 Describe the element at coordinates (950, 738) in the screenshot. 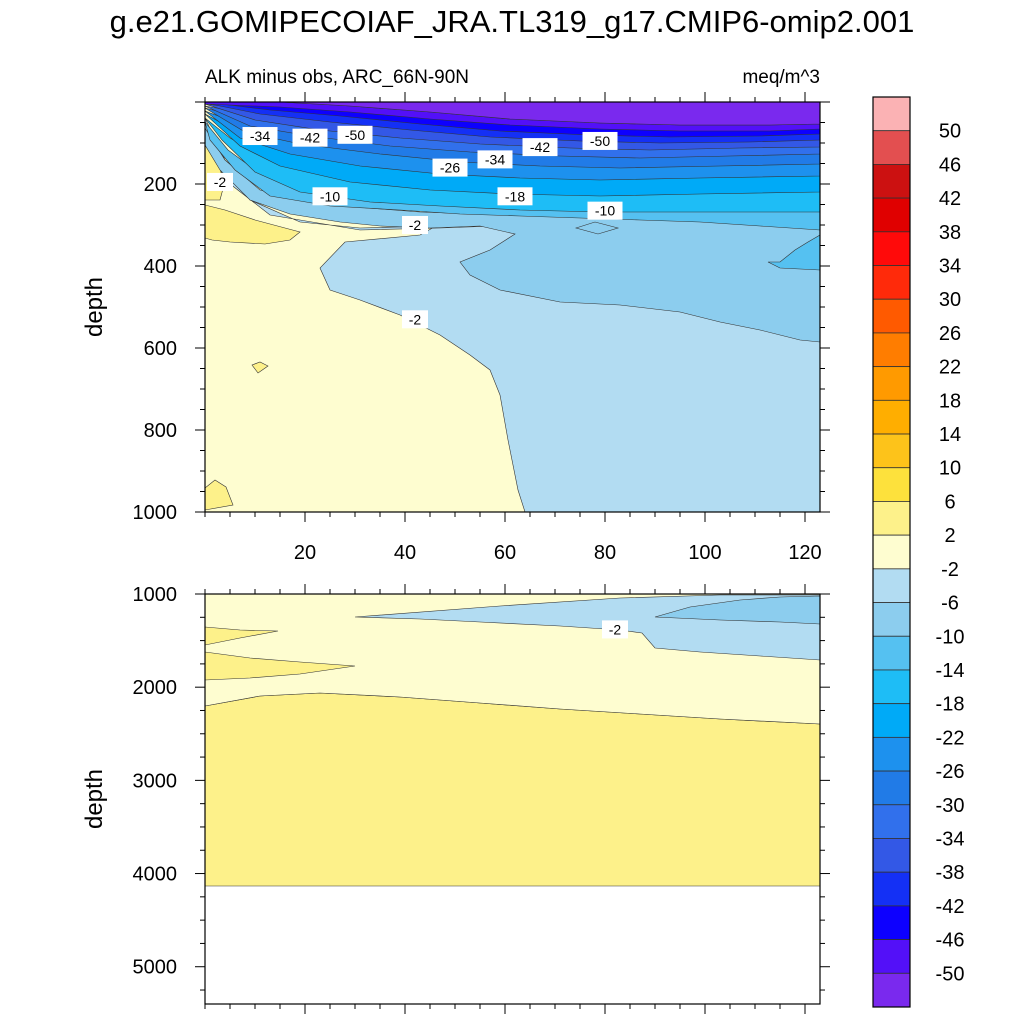

I see `colorbar-label: -22` at that location.